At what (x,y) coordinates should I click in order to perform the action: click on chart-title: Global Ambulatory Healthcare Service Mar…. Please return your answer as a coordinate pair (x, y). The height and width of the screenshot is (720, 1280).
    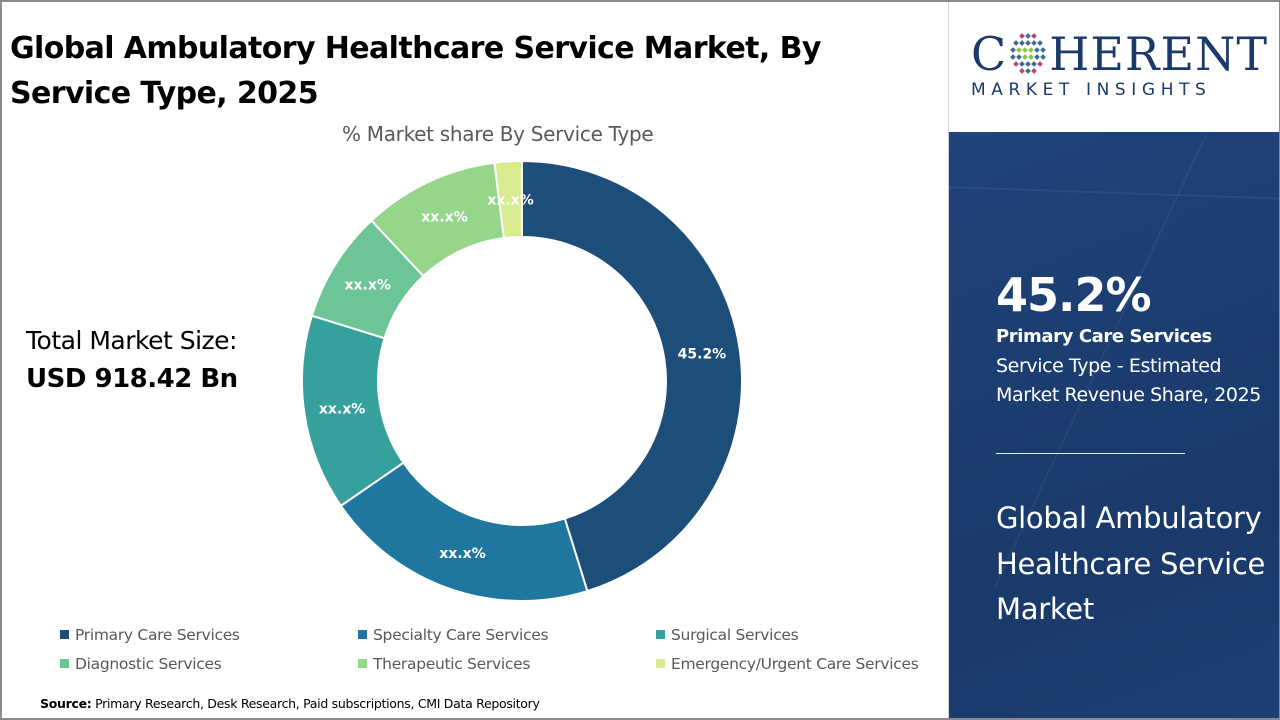
    Looking at the image, I should click on (415, 71).